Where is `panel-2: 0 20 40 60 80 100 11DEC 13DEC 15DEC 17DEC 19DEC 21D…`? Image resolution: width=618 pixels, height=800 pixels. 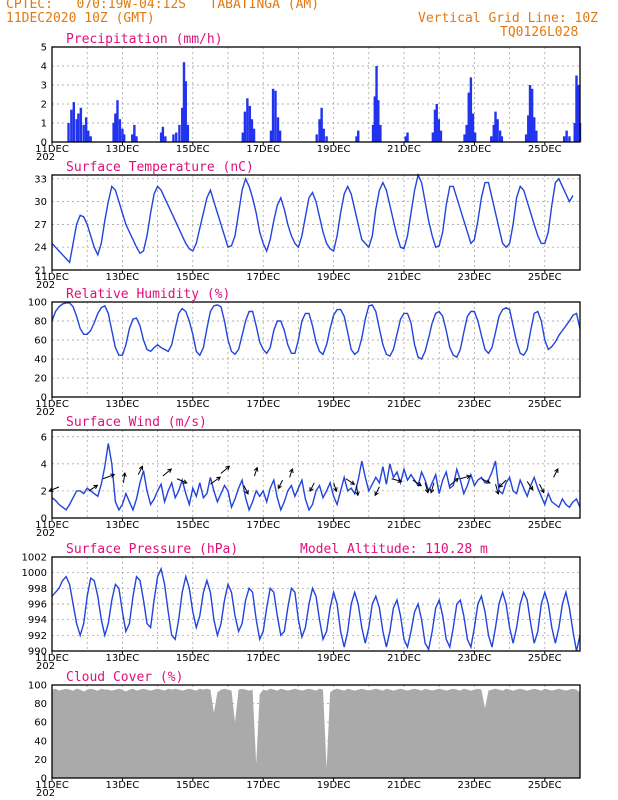
panel-2: 0 20 40 60 80 100 11DEC 13DEC 15DEC 17DEC 19DEC 21D… is located at coordinates (304, 352).